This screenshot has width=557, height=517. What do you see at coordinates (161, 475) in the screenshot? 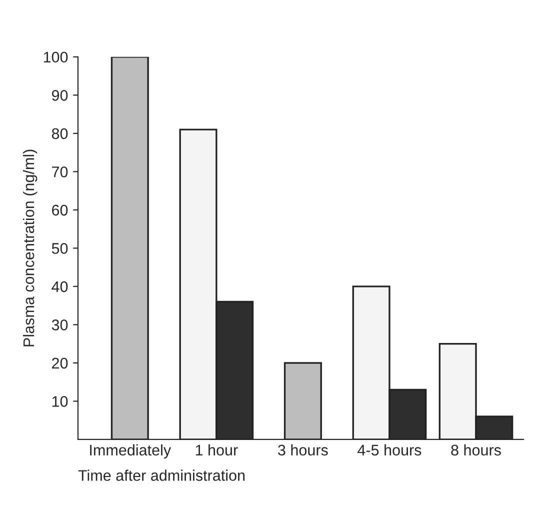
I see `x-axis-title: Time after administration` at bounding box center [161, 475].